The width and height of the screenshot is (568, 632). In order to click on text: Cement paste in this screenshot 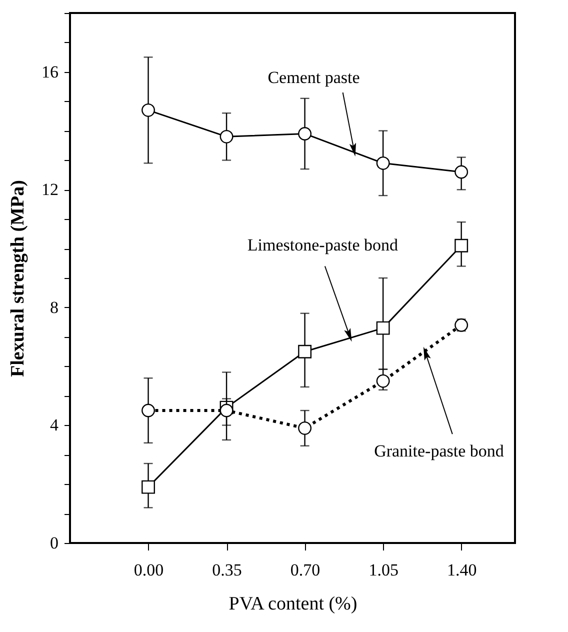, I will do `click(314, 77)`.